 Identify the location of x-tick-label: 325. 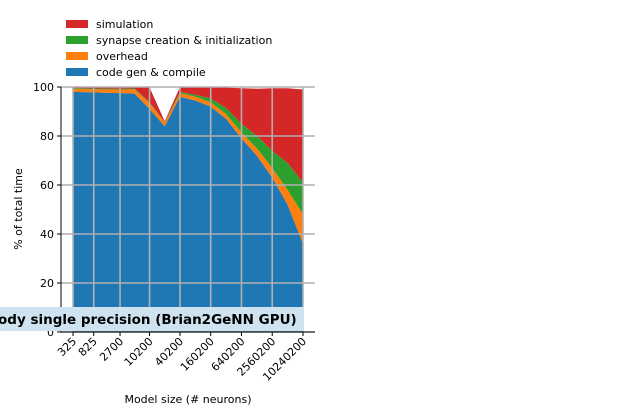
(67, 347).